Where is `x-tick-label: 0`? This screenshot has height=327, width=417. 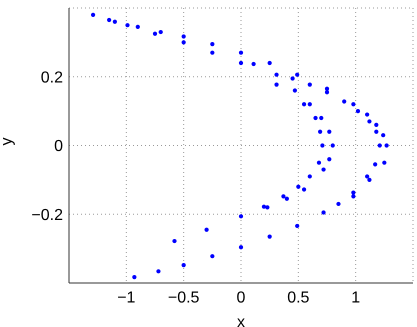
x-tick-label: 0 is located at coordinates (241, 297).